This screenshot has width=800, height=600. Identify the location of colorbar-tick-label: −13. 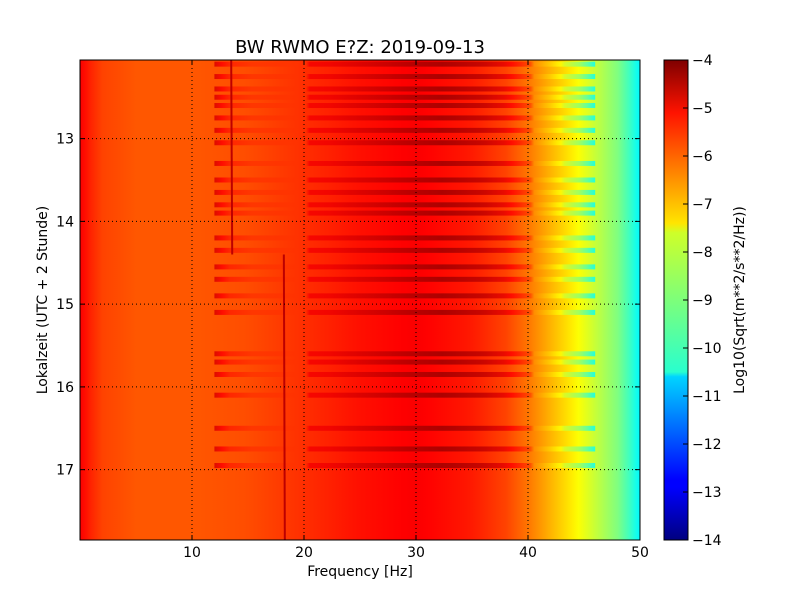
(707, 493).